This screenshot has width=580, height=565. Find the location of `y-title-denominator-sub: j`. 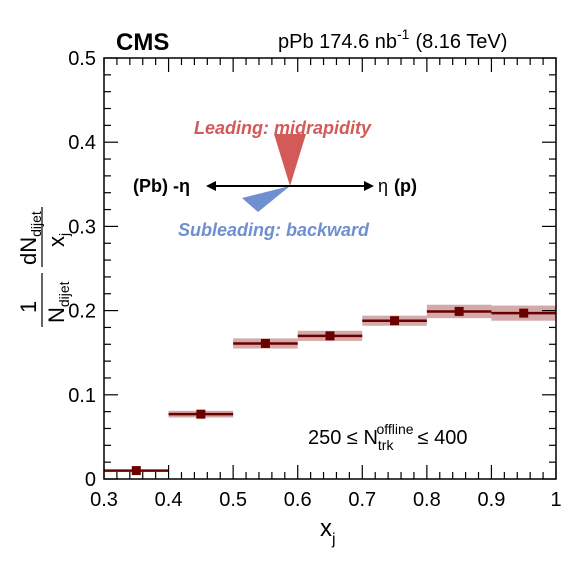

y-title-denominator-sub: j is located at coordinates (64, 235).